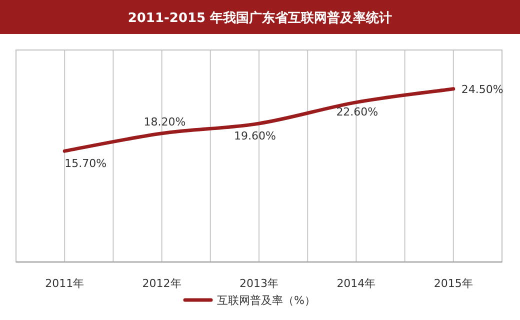 The height and width of the screenshot is (320, 520). What do you see at coordinates (260, 18) in the screenshot?
I see `chart-title: 2011-2015 年我国广东省互联网普及率统计` at bounding box center [260, 18].